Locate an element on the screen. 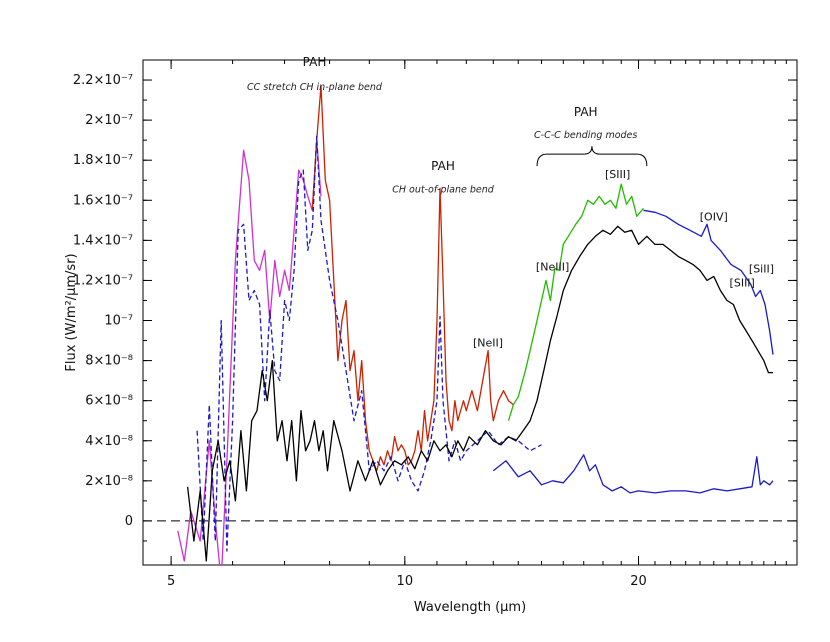 The width and height of the screenshot is (830, 642). x-tick-label: 20 is located at coordinates (638, 581).